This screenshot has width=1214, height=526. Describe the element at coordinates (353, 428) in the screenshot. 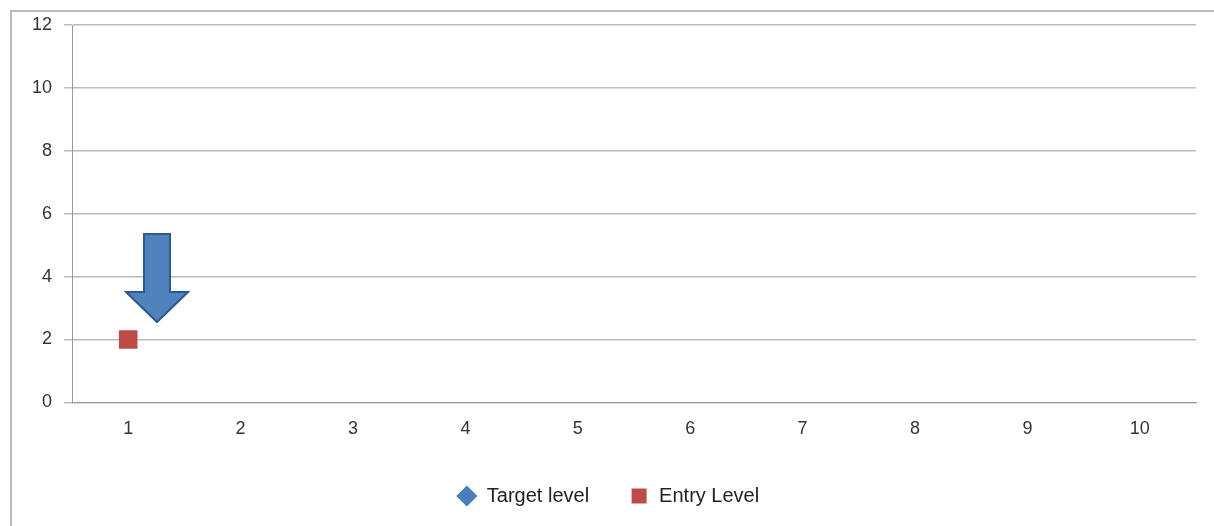

I see `x-tick-label: 3` at that location.